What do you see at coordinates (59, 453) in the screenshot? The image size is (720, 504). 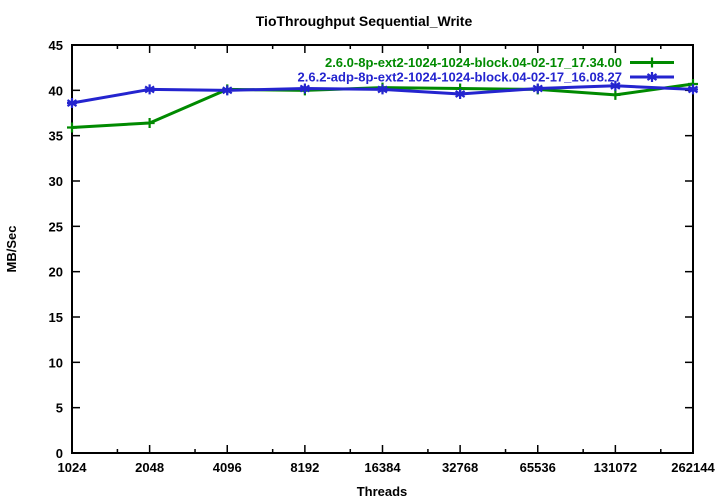 I see `y-tick-label: 0` at bounding box center [59, 453].